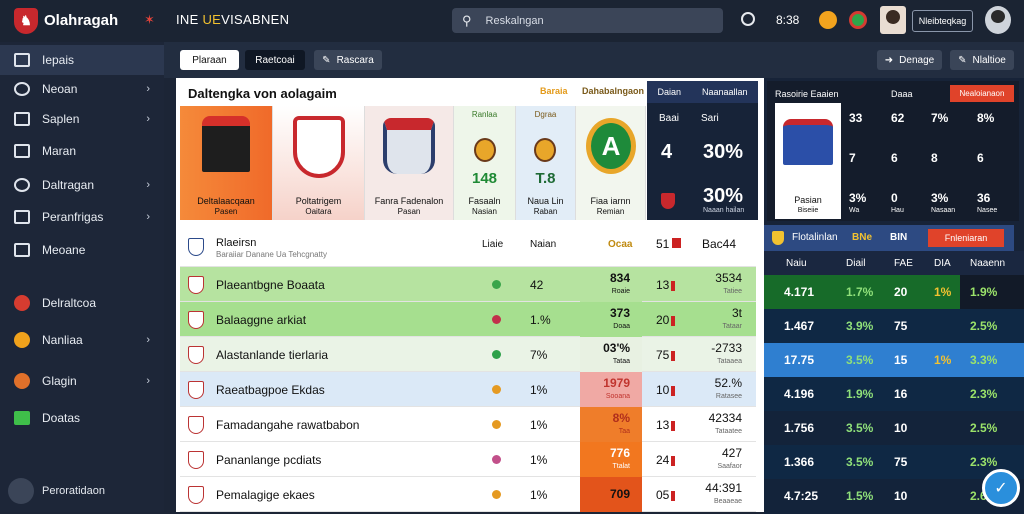 This screenshot has height=514, width=1024. Describe the element at coordinates (226, 201) in the screenshot. I see `card-caption: Deltalaacqaan` at that location.